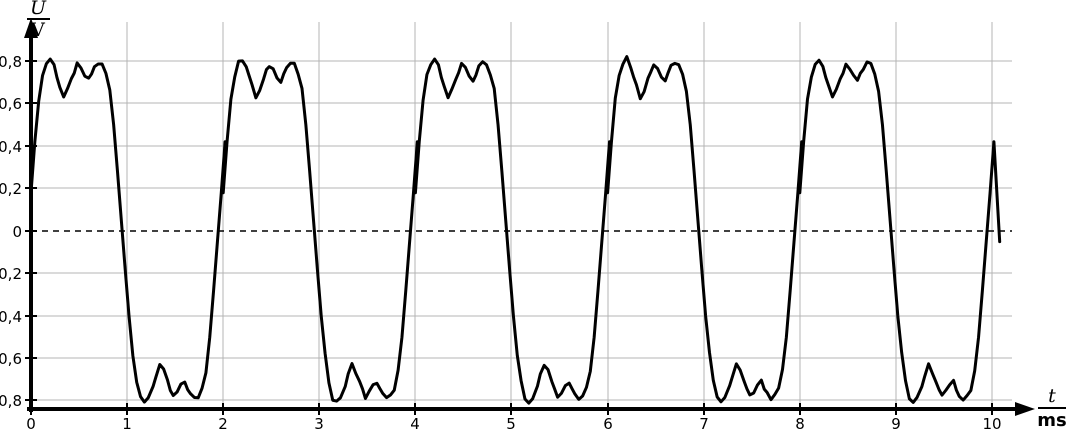 The height and width of the screenshot is (431, 1070). I want to click on x-tick-label: 9, so click(896, 423).